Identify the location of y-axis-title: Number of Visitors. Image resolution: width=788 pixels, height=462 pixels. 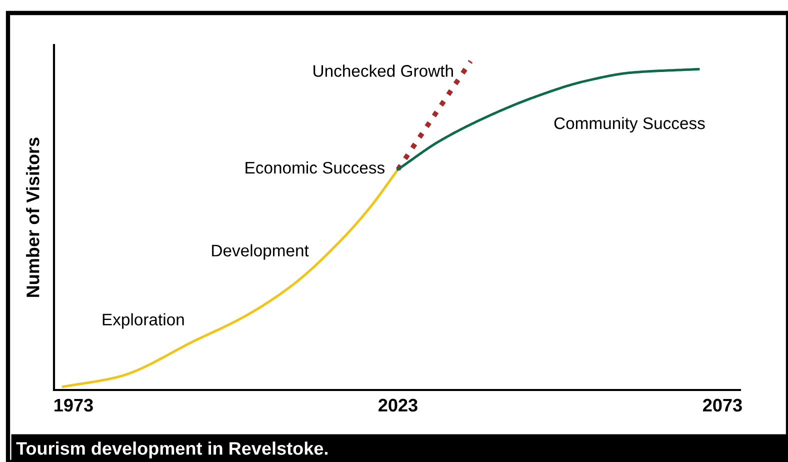
(33, 217).